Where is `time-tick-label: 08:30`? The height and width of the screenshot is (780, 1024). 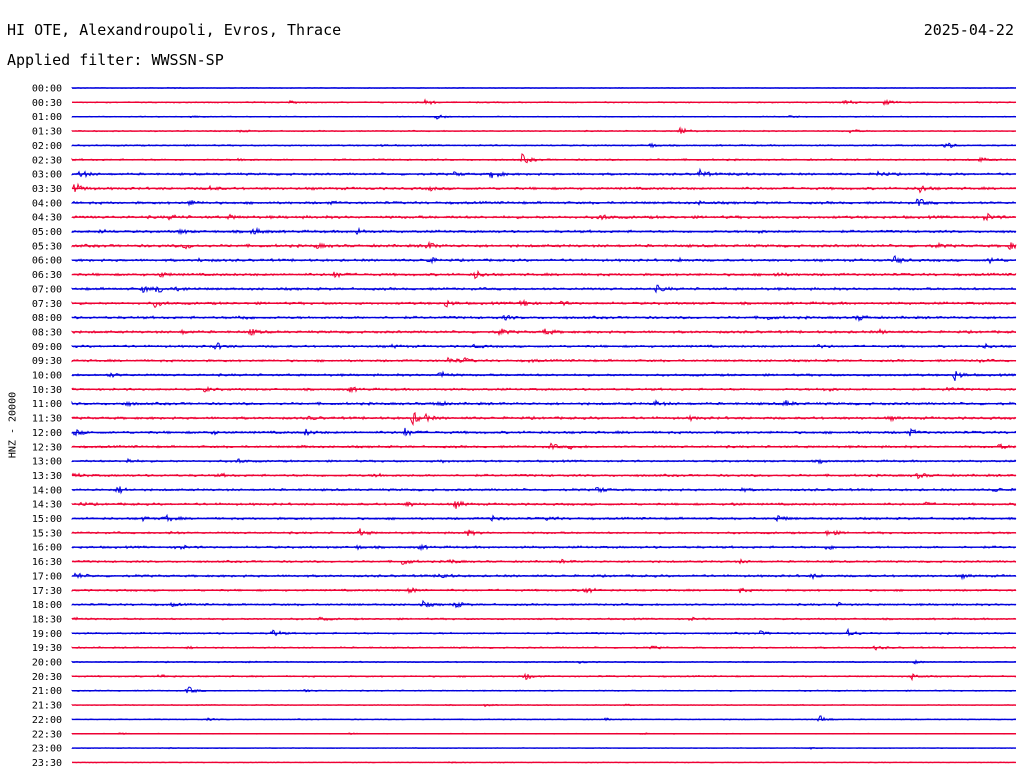 time-tick-label: 08:30 is located at coordinates (47, 332).